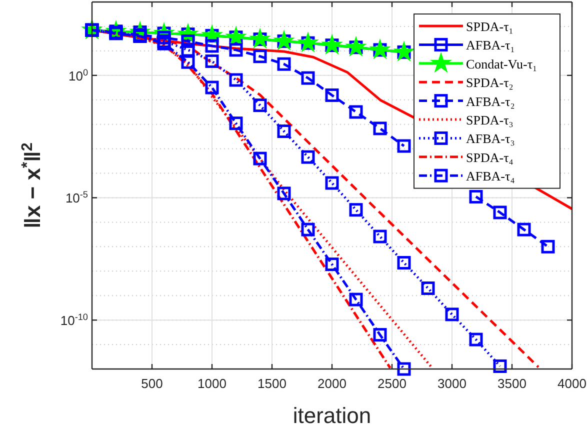  Describe the element at coordinates (332, 415) in the screenshot. I see `x-axis-title: iteration` at that location.